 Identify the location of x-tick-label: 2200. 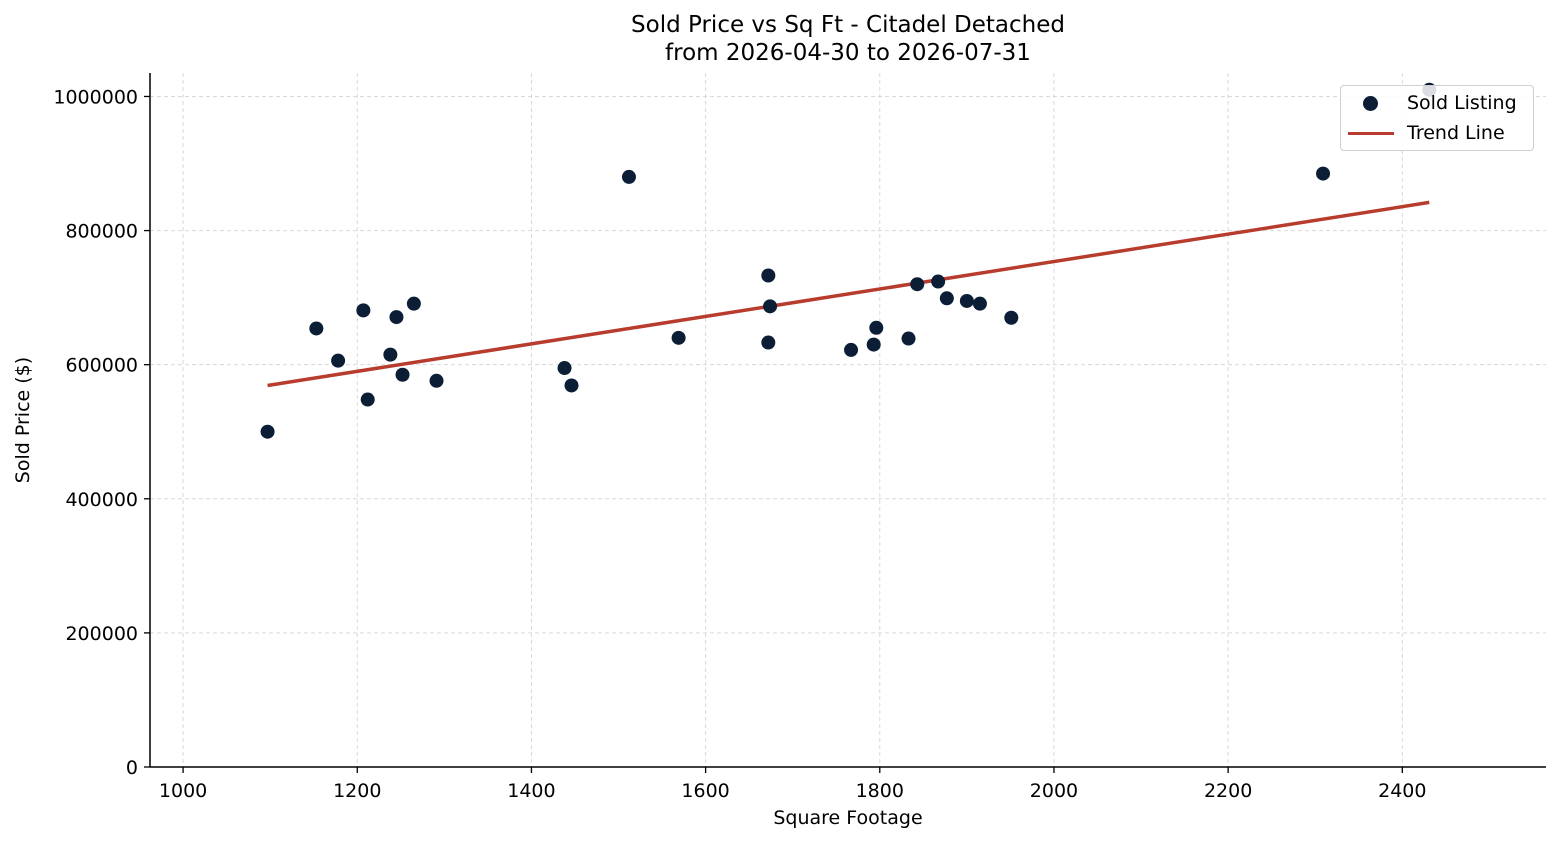
(1228, 791).